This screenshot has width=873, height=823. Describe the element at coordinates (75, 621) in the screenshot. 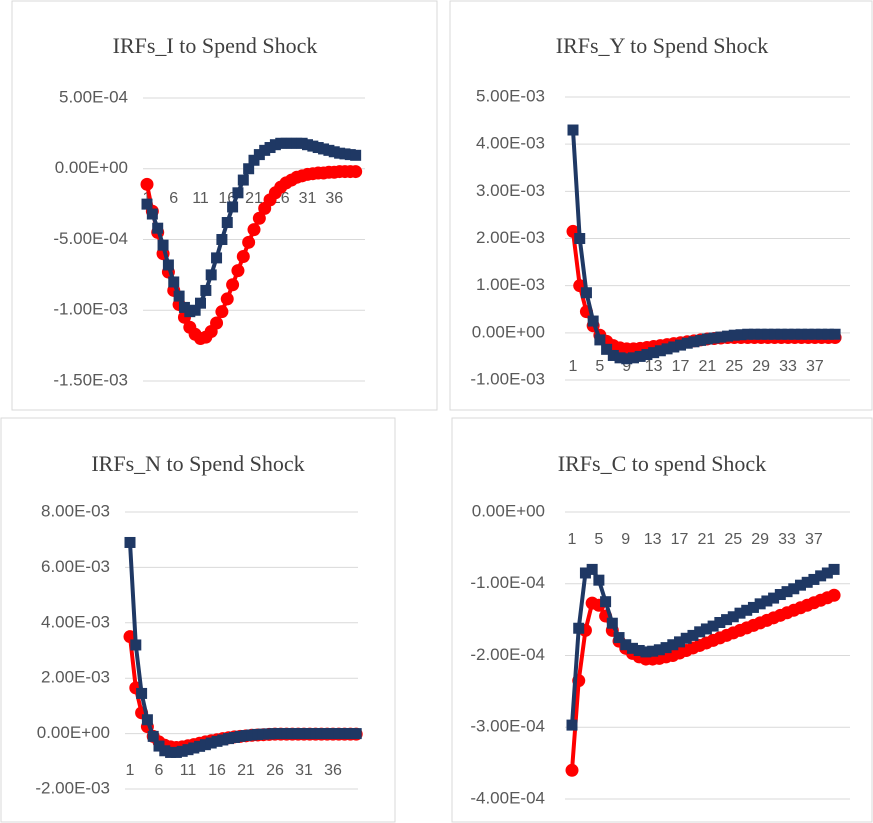

I see `y-tick-label: 4.00E-03` at that location.